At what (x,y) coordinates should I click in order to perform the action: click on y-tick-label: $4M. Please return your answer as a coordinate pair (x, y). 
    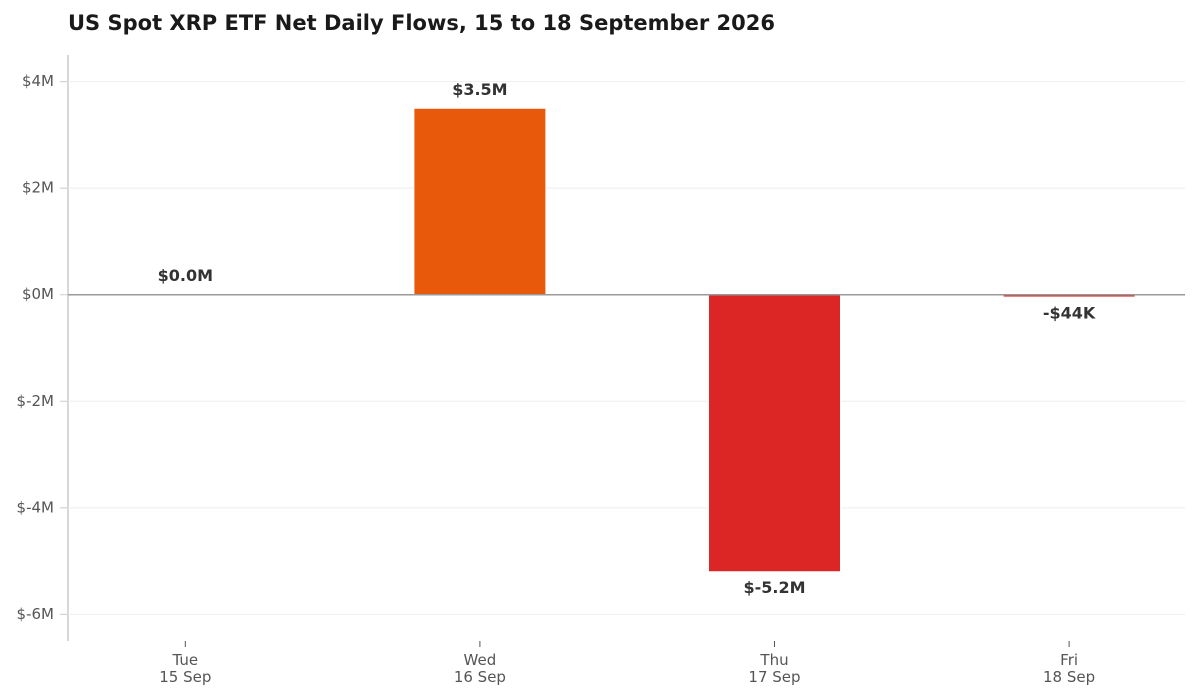
    Looking at the image, I should click on (38, 81).